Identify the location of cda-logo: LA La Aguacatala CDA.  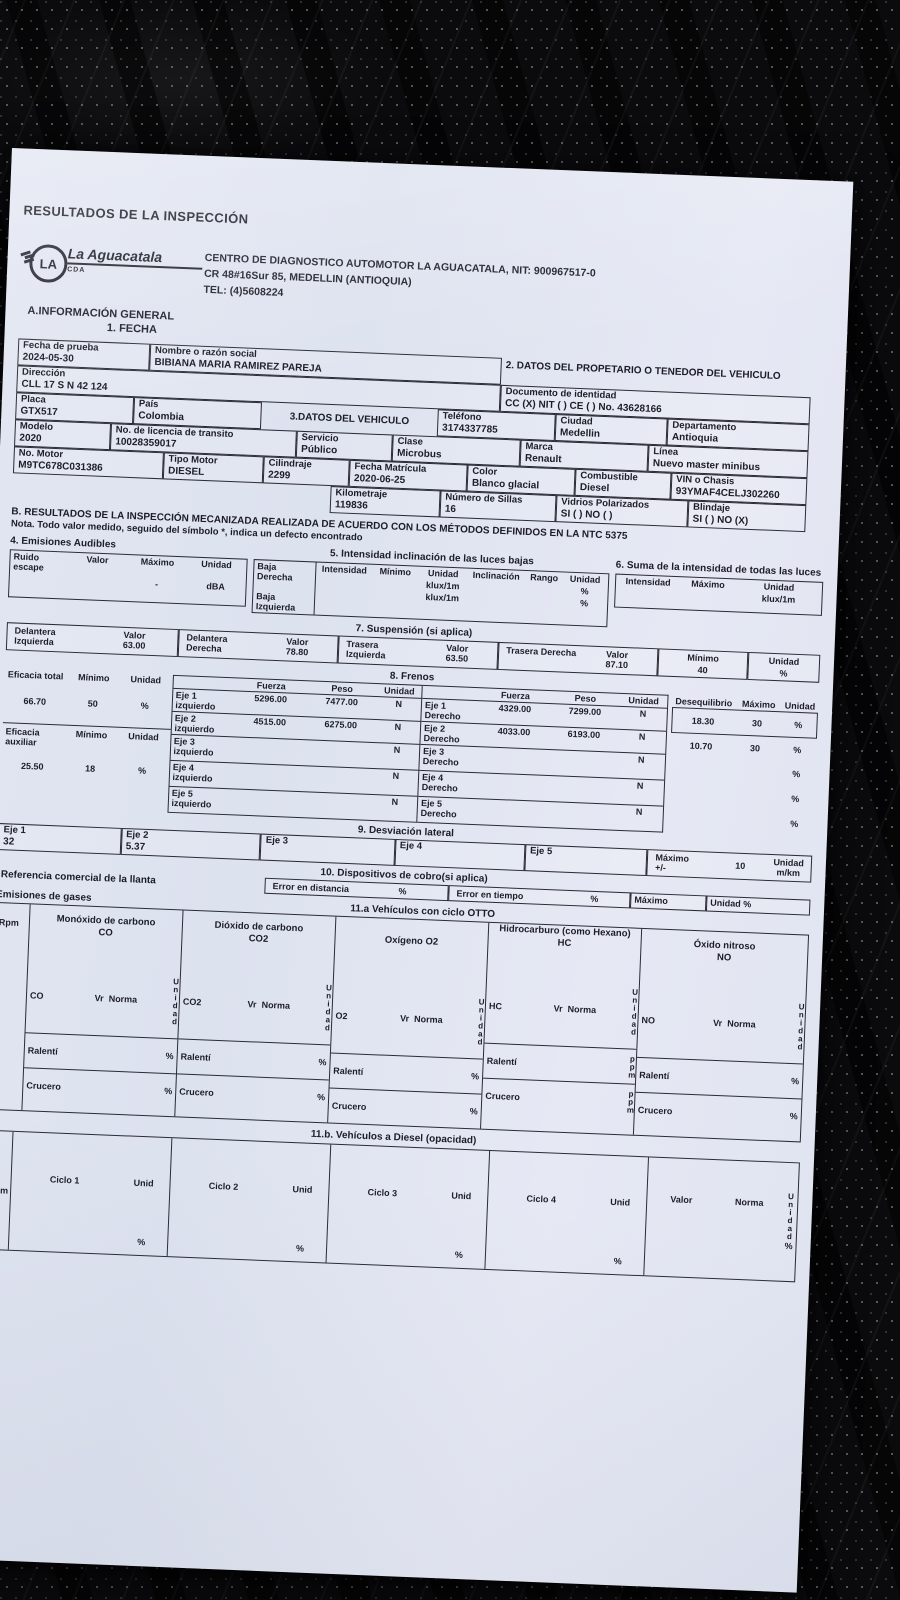
(116, 263).